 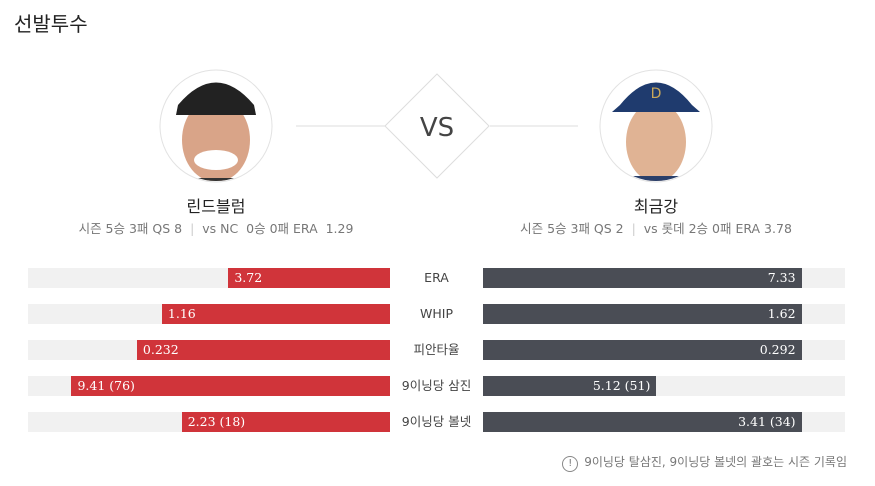 I want to click on bar-track: 9.41 (76), so click(x=209, y=386).